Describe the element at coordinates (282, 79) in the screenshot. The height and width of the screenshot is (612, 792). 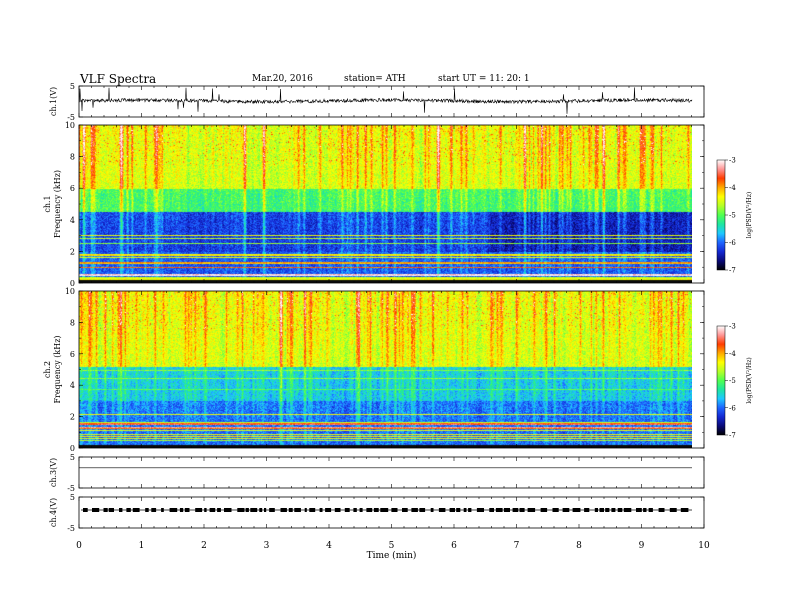
I see `date-label: Mar.20, 2016` at that location.